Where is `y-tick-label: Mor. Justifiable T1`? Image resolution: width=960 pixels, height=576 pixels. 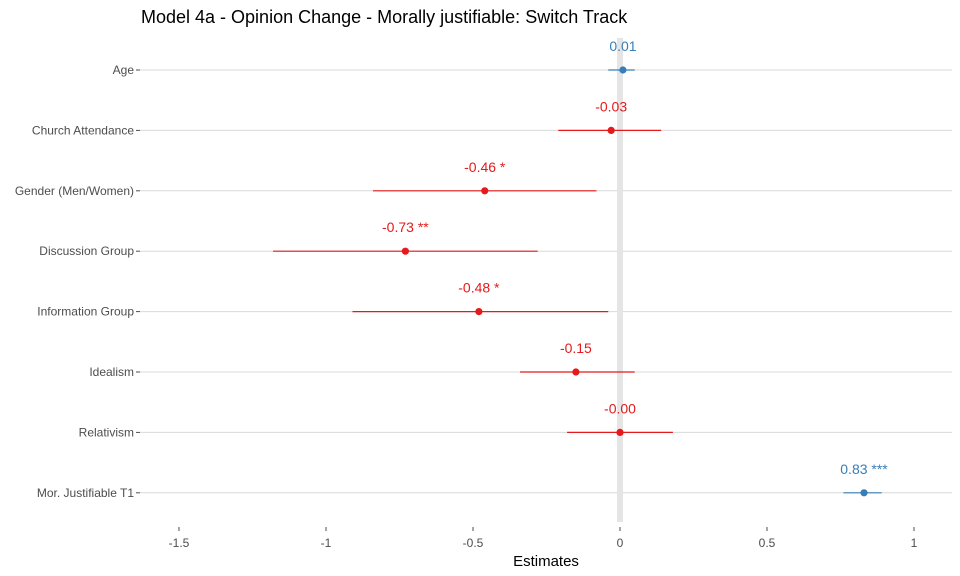 y-tick-label: Mor. Justifiable T1 is located at coordinates (85, 493).